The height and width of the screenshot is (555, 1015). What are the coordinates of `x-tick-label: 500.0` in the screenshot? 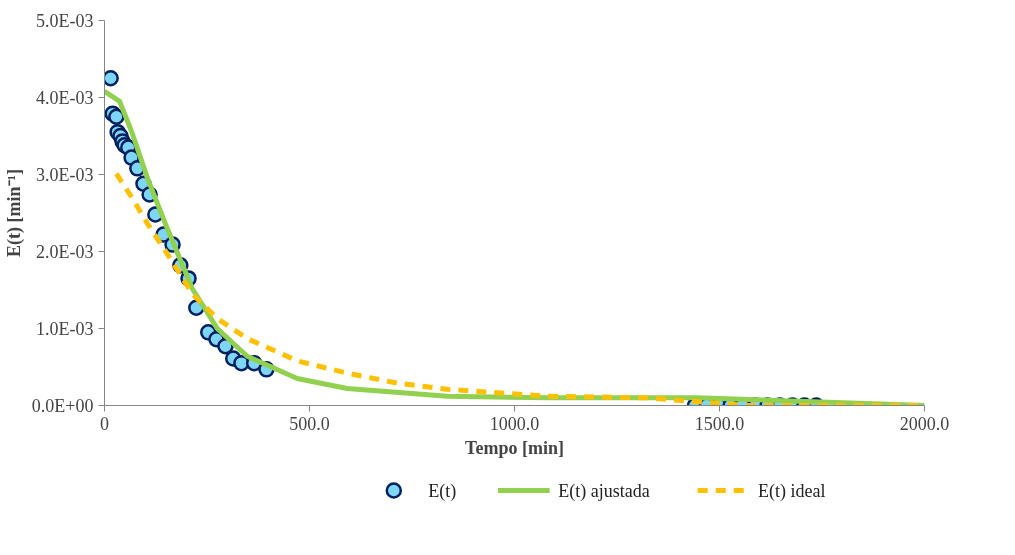 It's located at (309, 423).